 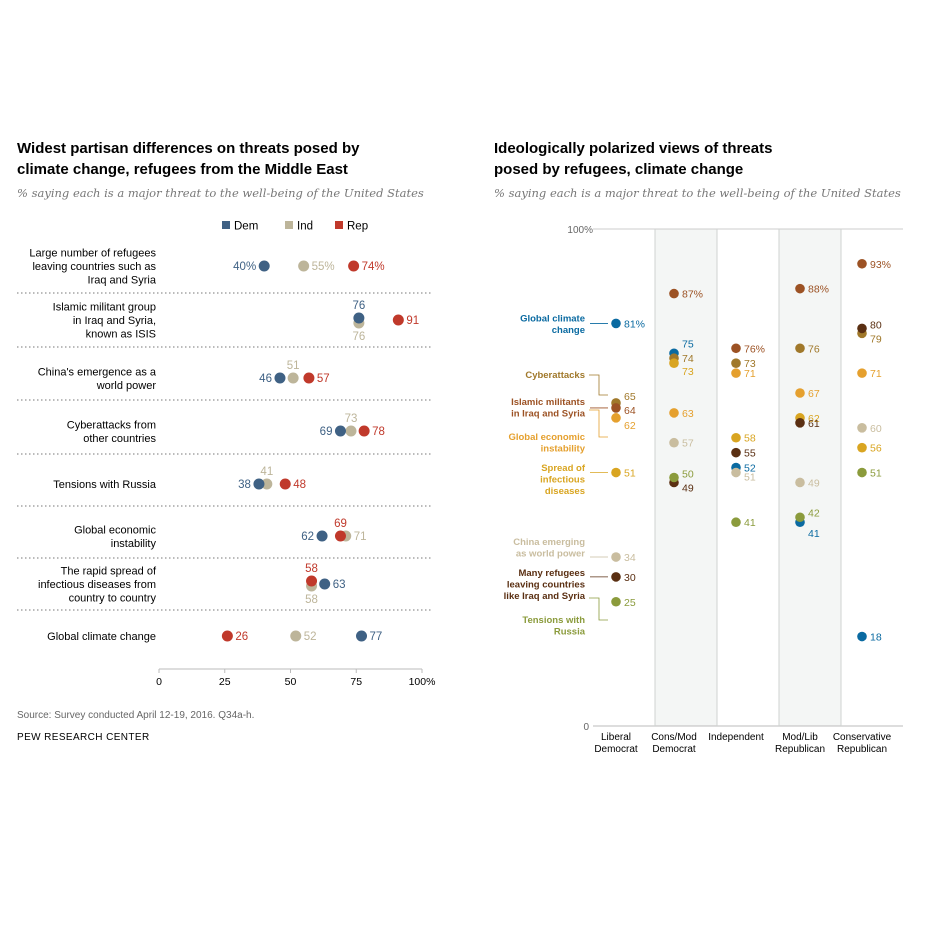 What do you see at coordinates (688, 475) in the screenshot?
I see `value-label-russia: 50` at bounding box center [688, 475].